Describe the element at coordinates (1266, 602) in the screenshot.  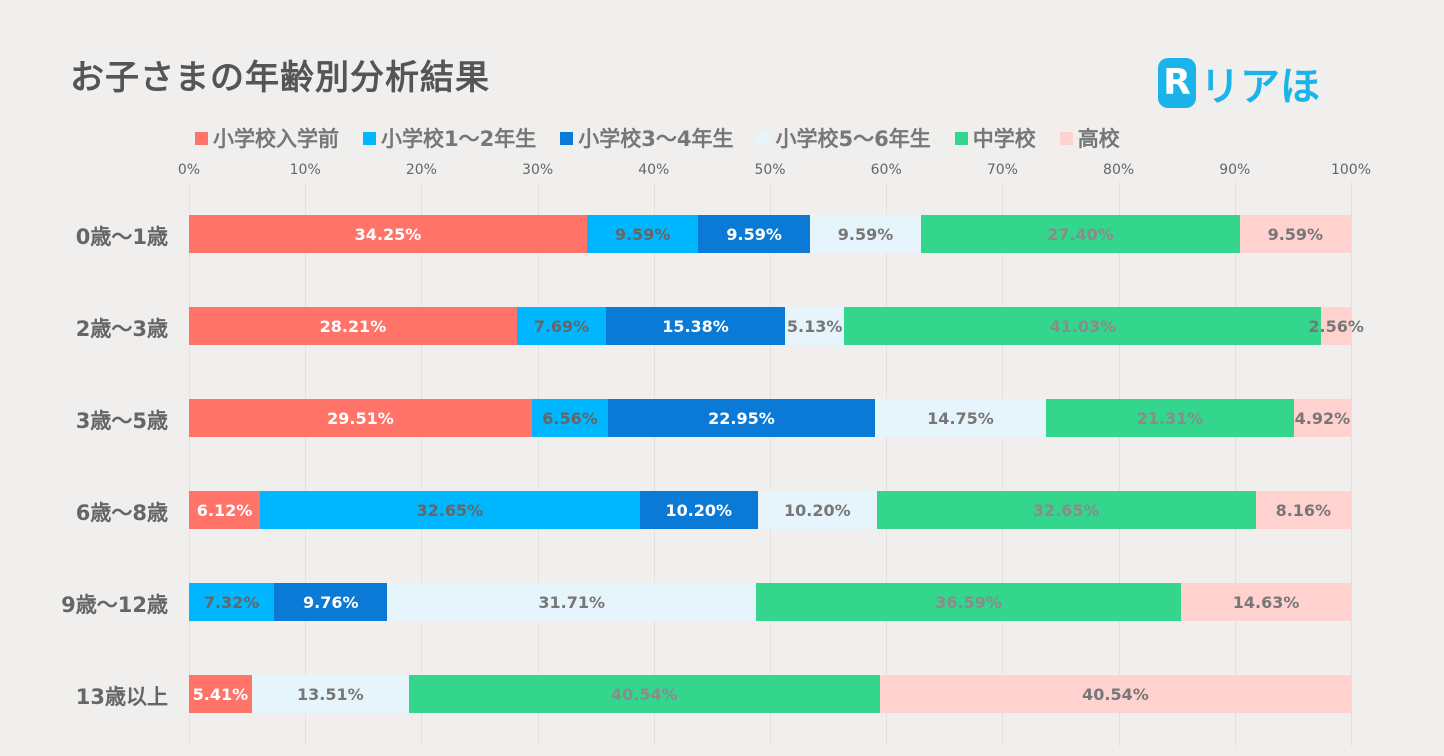
I see `bar-segment: 14.63%` at that location.